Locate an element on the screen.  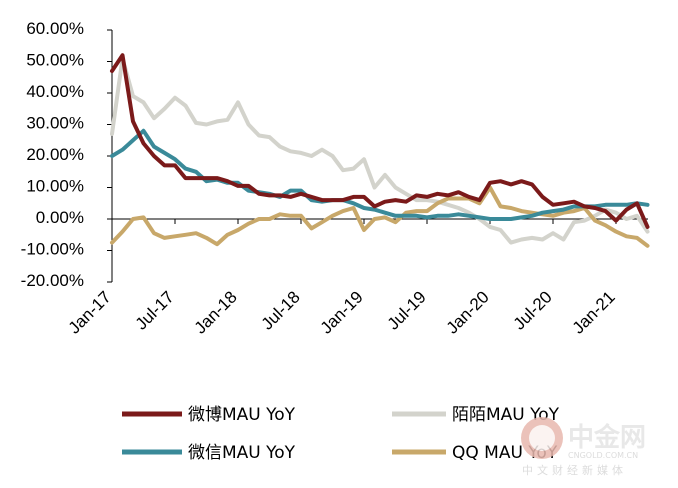
x-tick-label: Jul-20 is located at coordinates (533, 310).